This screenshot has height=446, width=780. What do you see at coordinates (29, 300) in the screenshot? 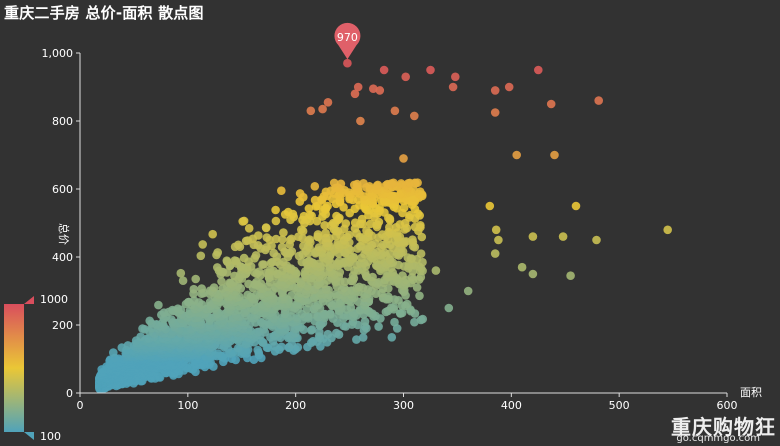
I see `visualmap-top-handle` at bounding box center [29, 300].